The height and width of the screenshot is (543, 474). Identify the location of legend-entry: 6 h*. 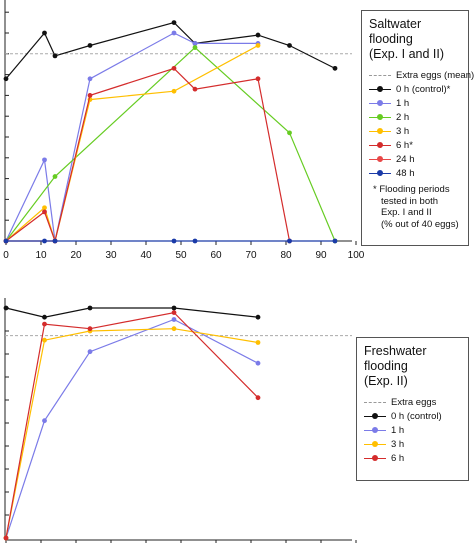
(416, 145).